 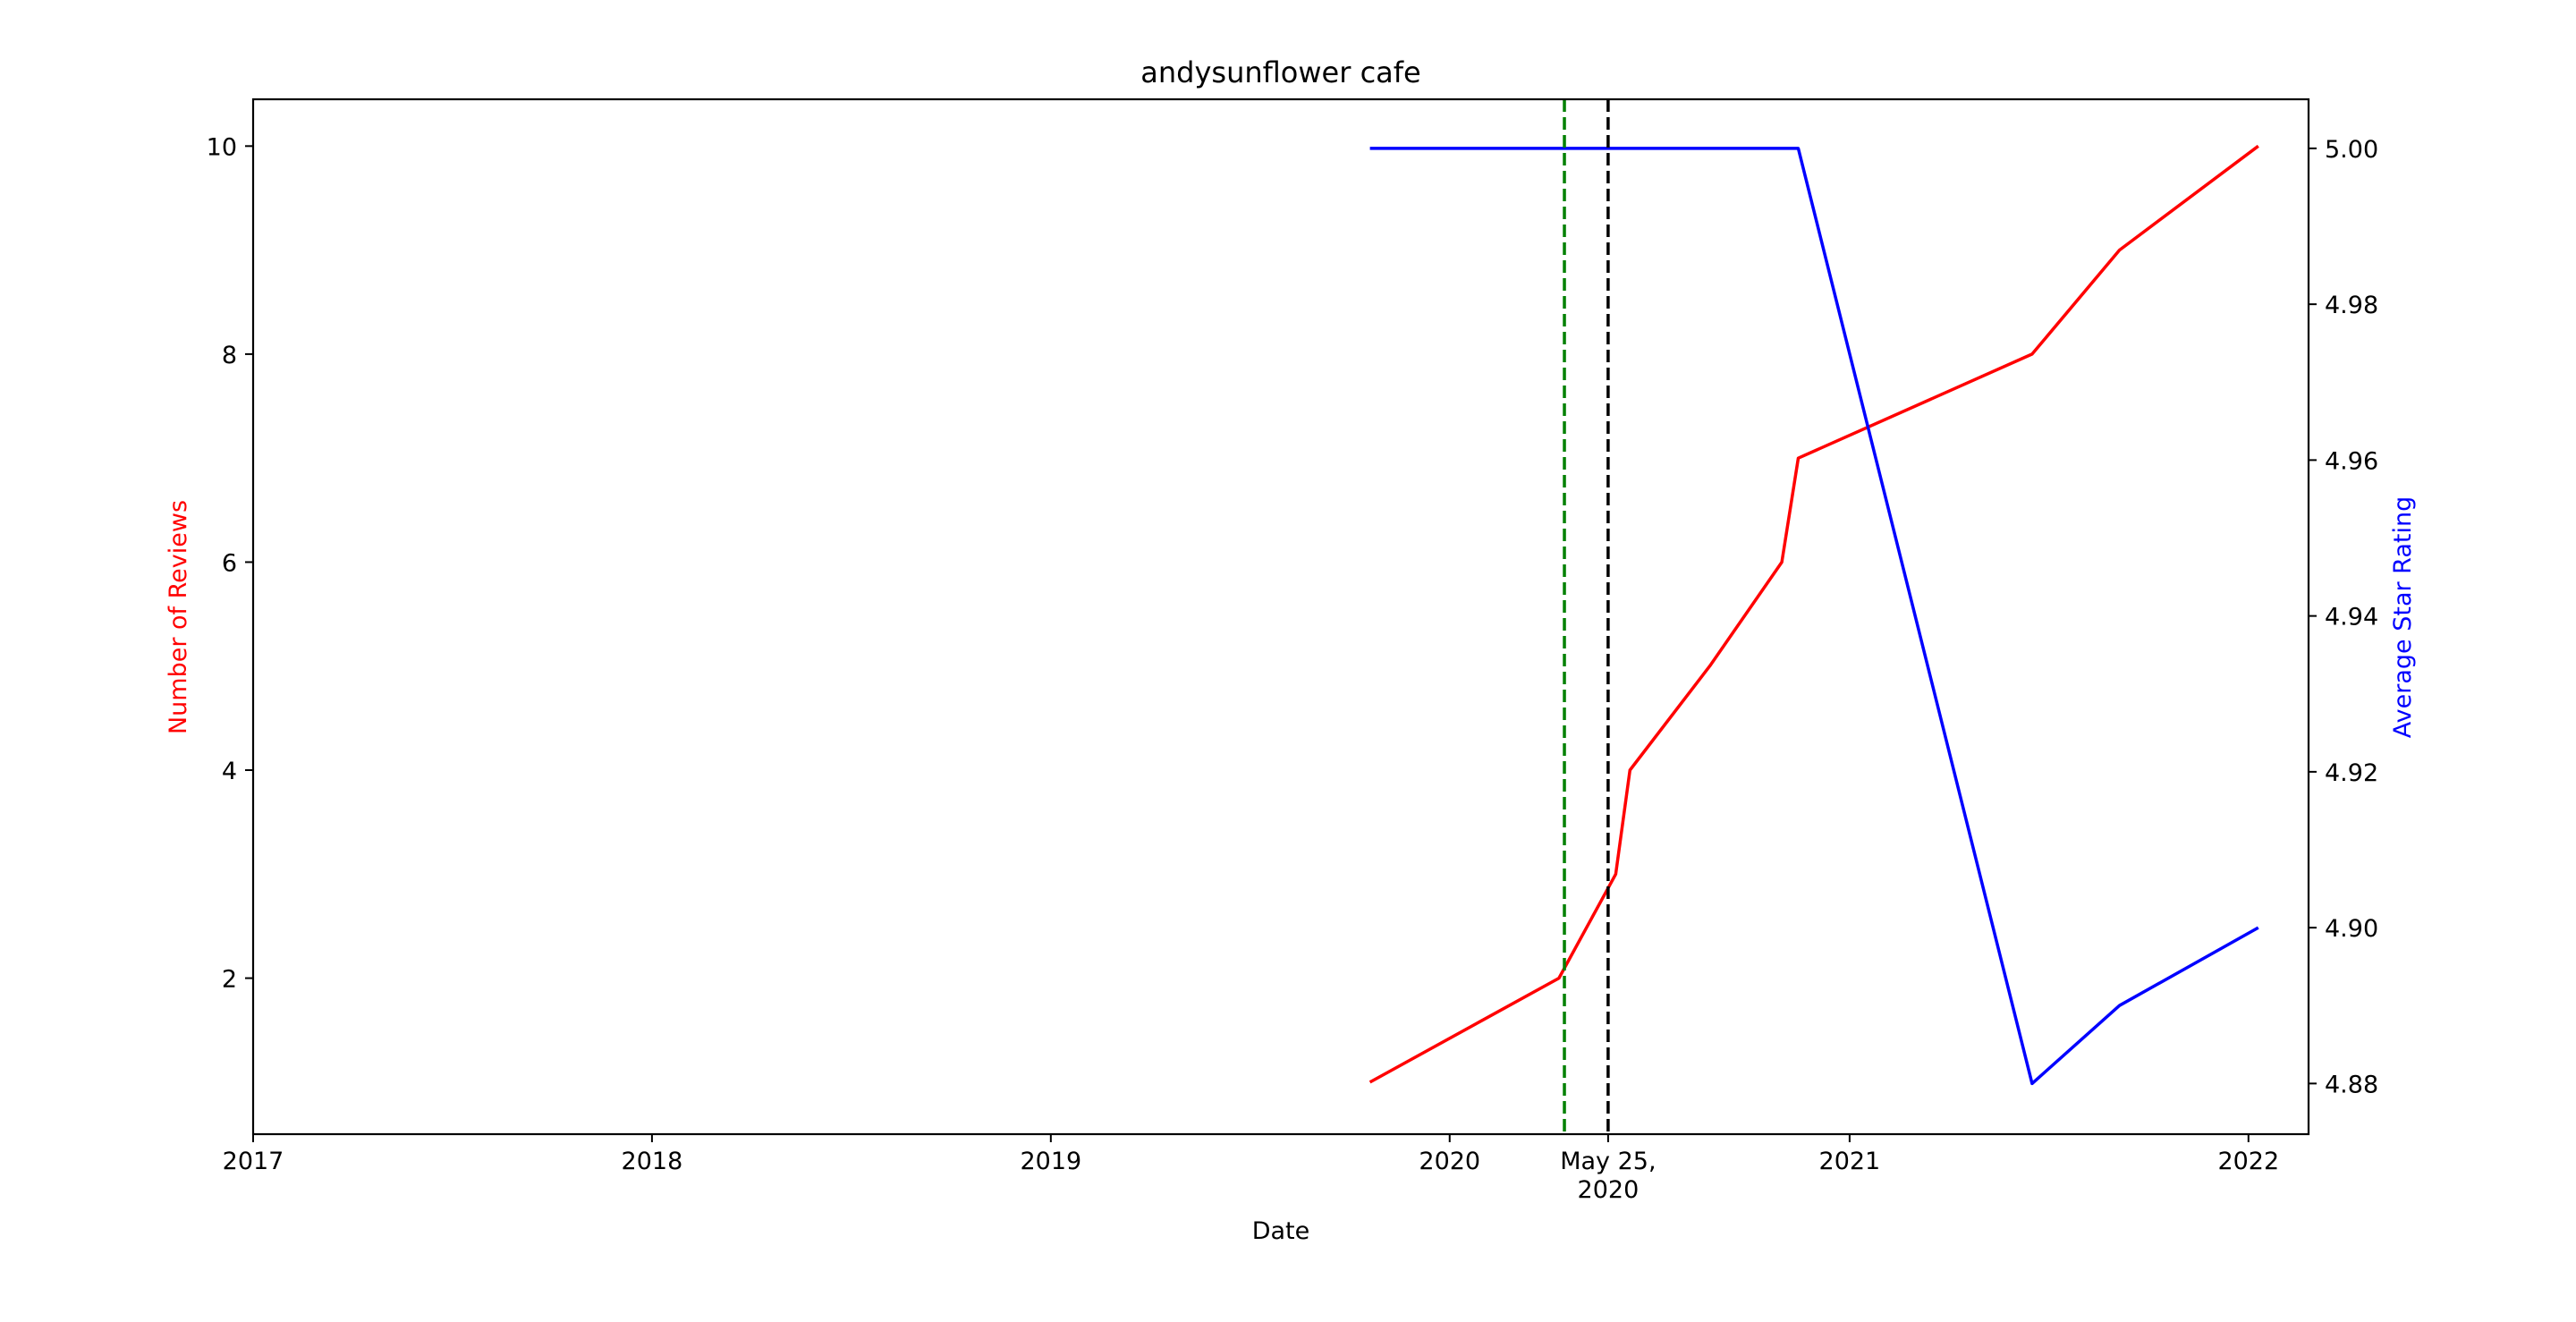 I want to click on y-left-tick-label: 4, so click(x=229, y=772).